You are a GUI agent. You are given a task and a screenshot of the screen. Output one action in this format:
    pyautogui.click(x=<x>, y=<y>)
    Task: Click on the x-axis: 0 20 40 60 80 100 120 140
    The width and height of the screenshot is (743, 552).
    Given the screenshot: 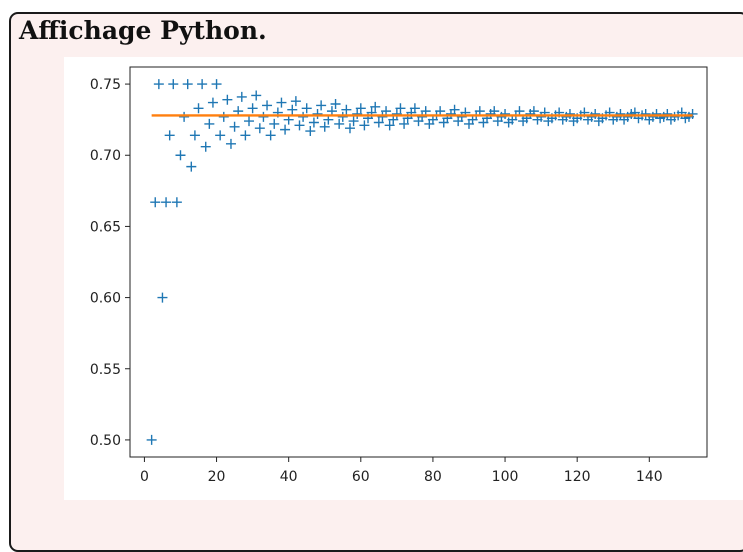 What is the action you would take?
    pyautogui.click(x=401, y=471)
    